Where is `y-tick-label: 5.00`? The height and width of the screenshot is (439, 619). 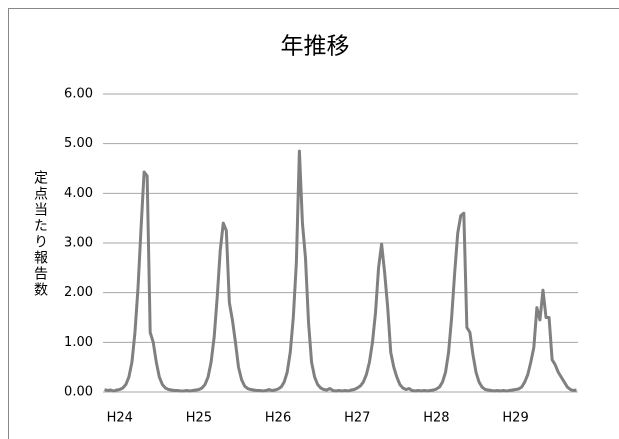
y-tick-label: 5.00 is located at coordinates (78, 143).